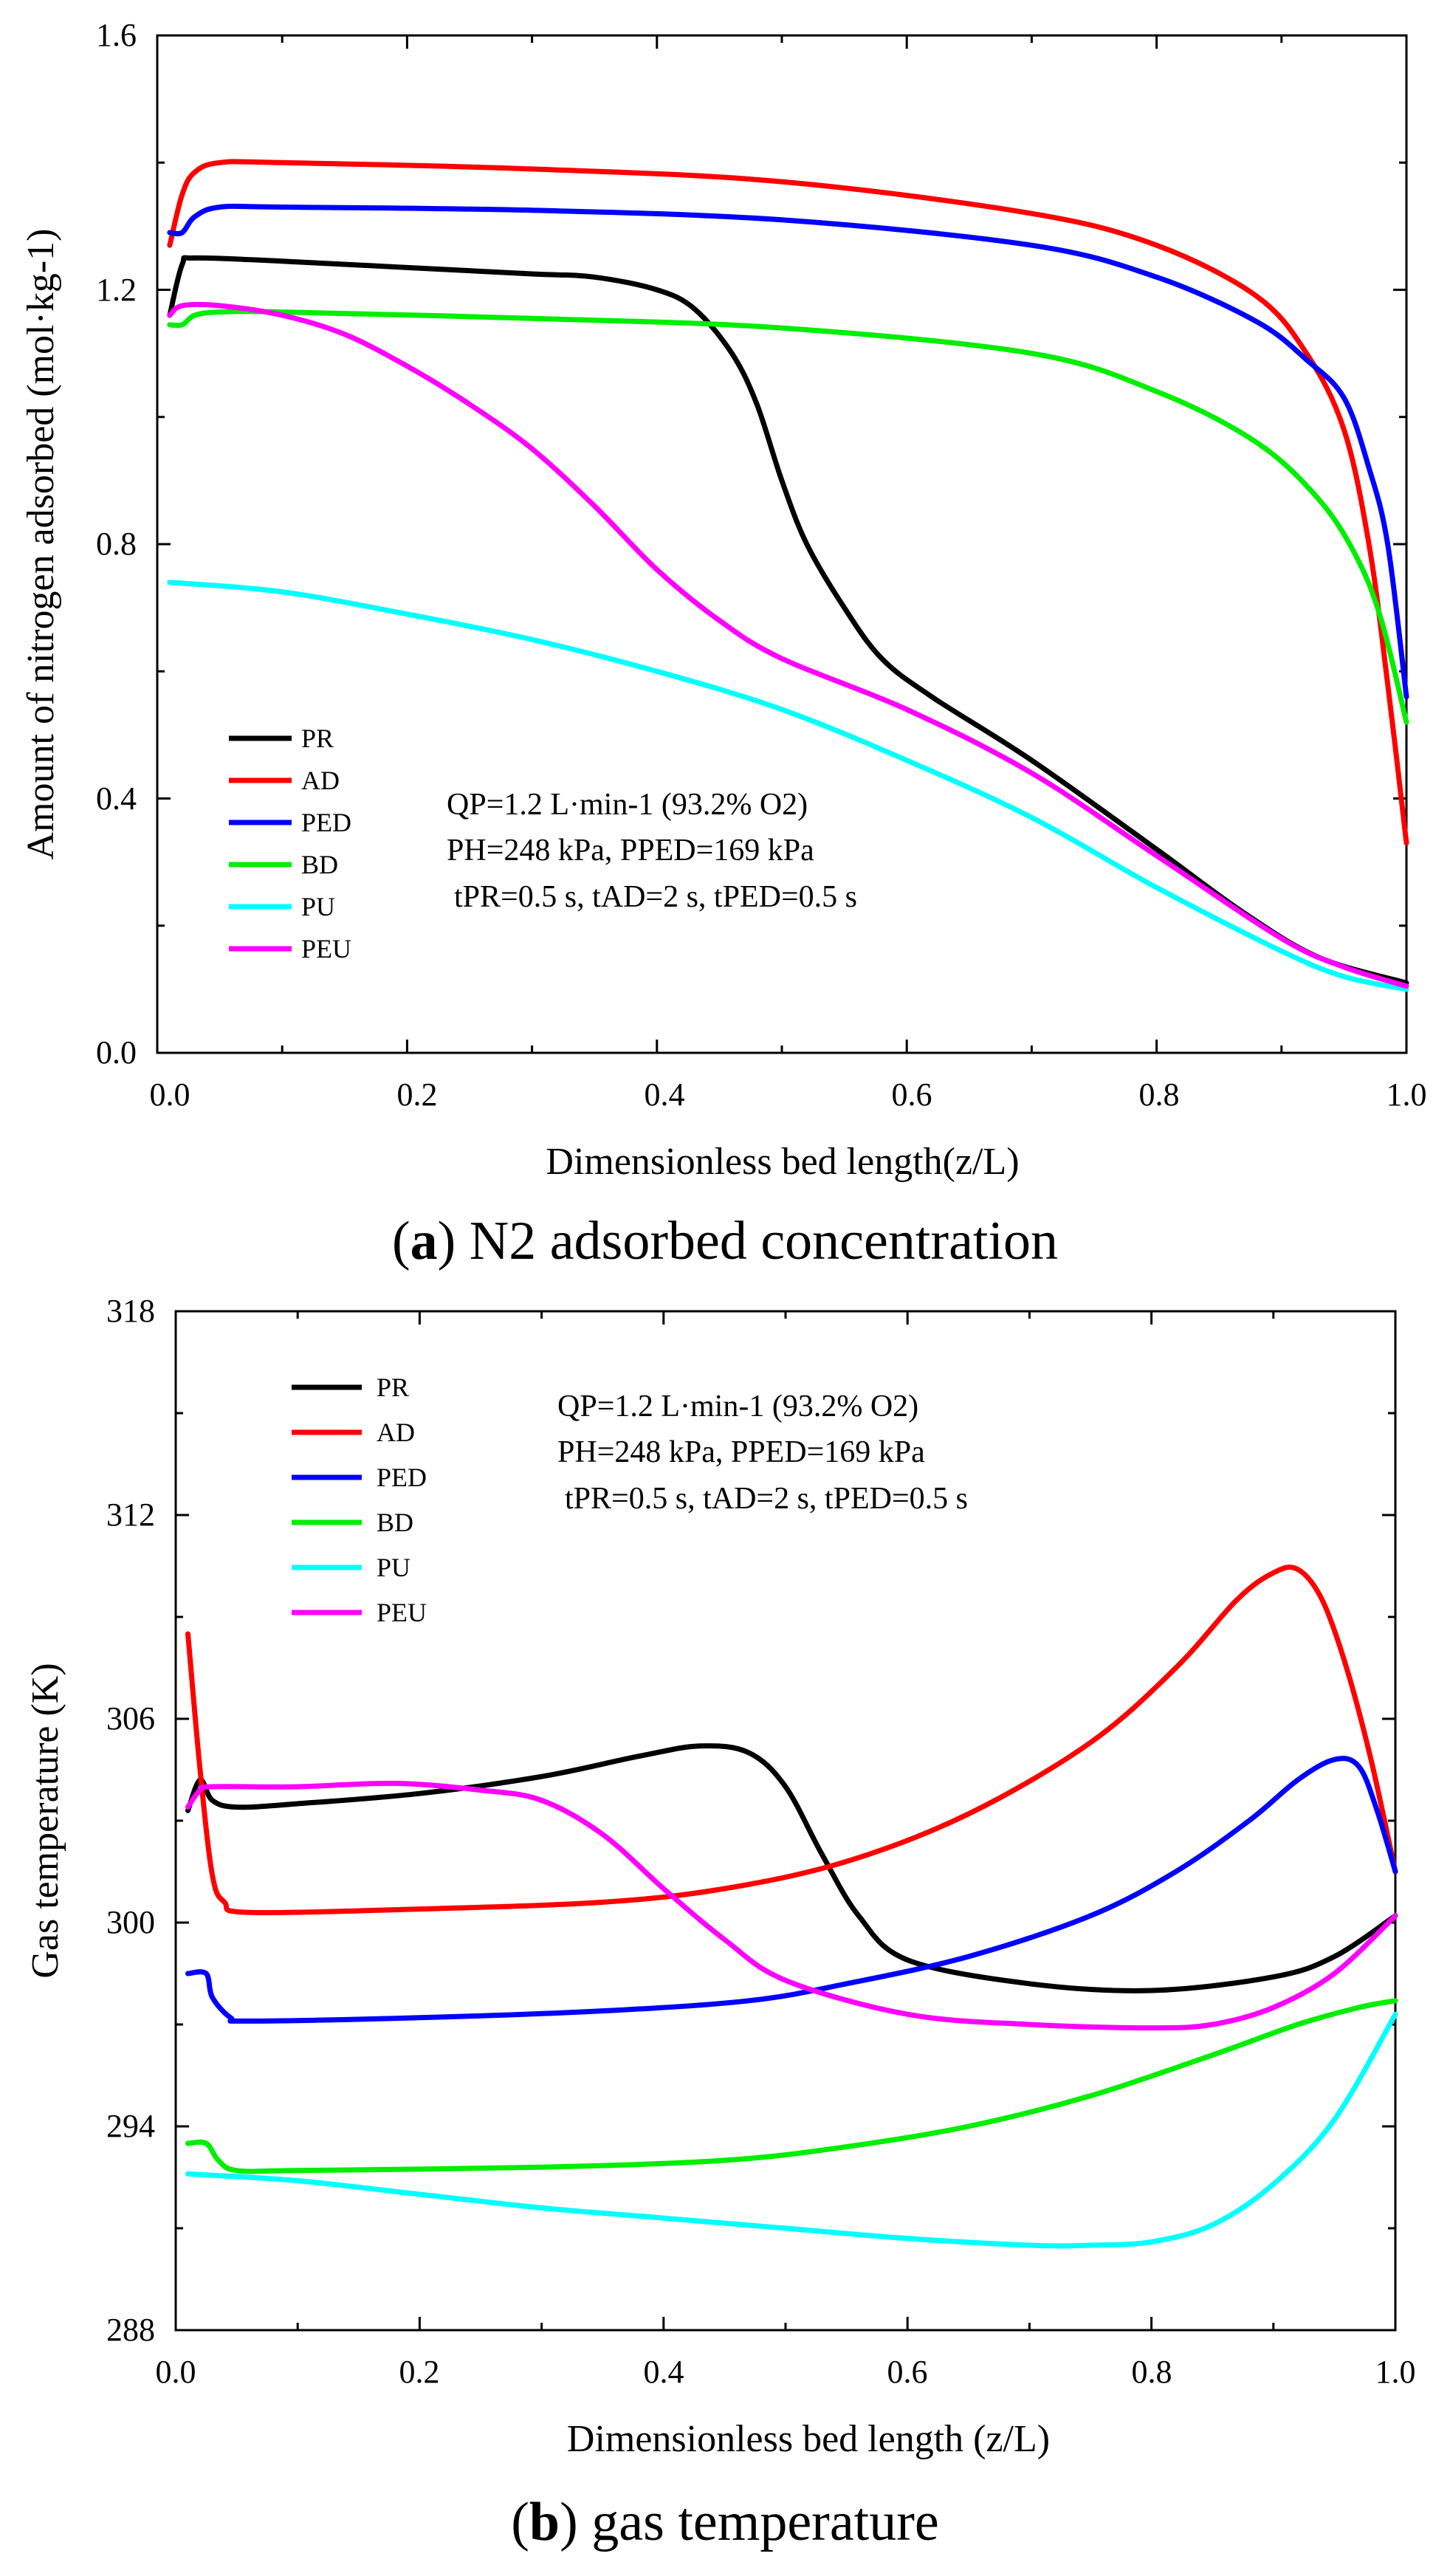 The height and width of the screenshot is (2576, 1450). What do you see at coordinates (401, 1241) in the screenshot?
I see `panel-a-caption-label: (` at bounding box center [401, 1241].